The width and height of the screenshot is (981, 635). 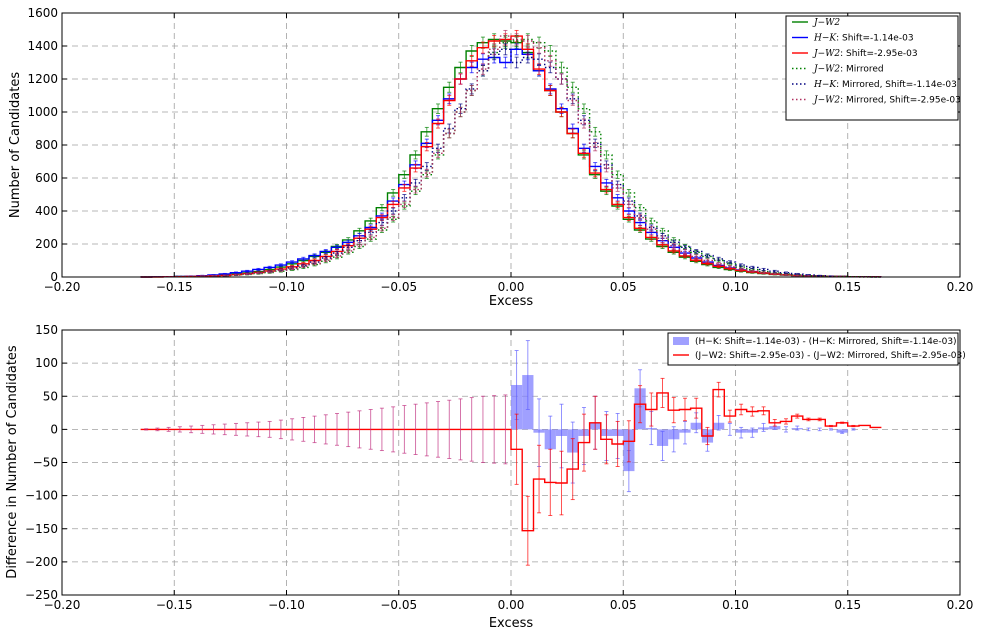 What do you see at coordinates (41, 595) in the screenshot?
I see `y-tick-label: −250` at bounding box center [41, 595].